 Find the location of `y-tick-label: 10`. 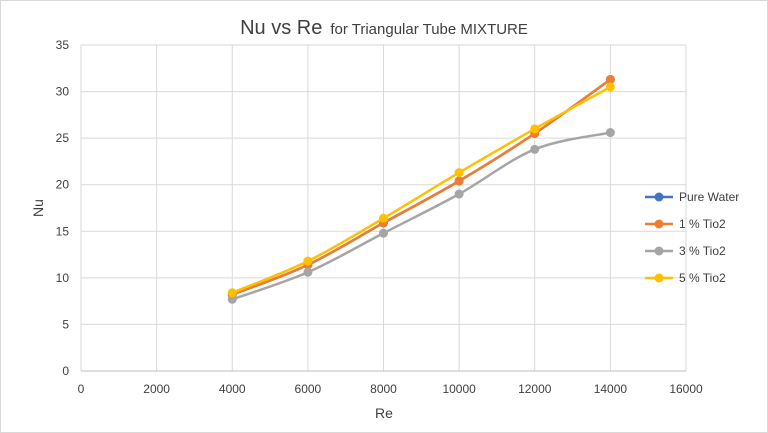

y-tick-label: 10 is located at coordinates (63, 278).